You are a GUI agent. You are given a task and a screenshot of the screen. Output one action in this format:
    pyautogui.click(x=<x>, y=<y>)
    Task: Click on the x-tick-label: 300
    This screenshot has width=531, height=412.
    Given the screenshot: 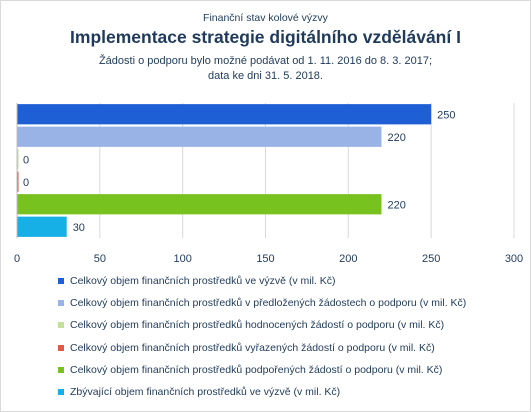 What is the action you would take?
    pyautogui.click(x=514, y=259)
    